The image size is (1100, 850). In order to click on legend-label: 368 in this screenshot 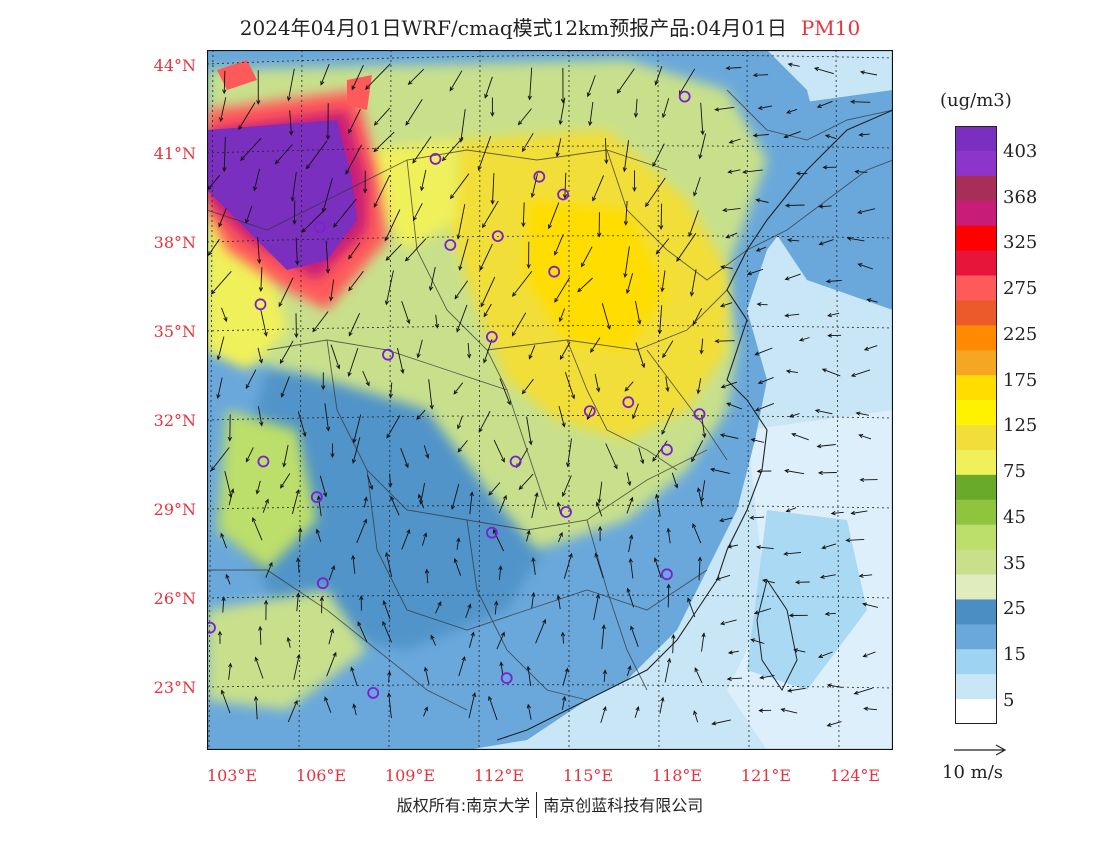, I will do `click(1020, 197)`.